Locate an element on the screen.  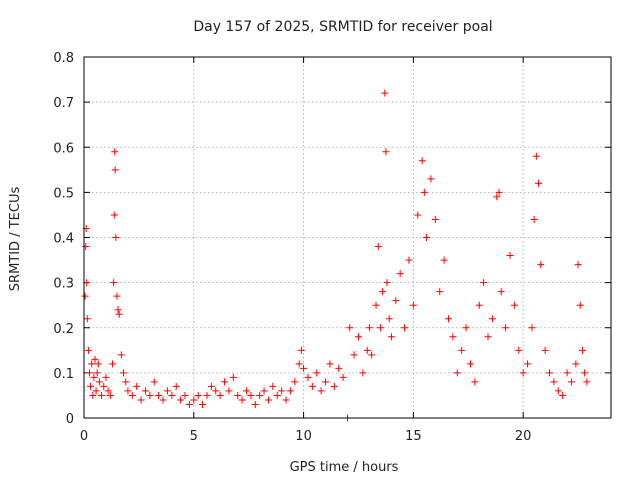
x-tick-label: 10 is located at coordinates (303, 436).